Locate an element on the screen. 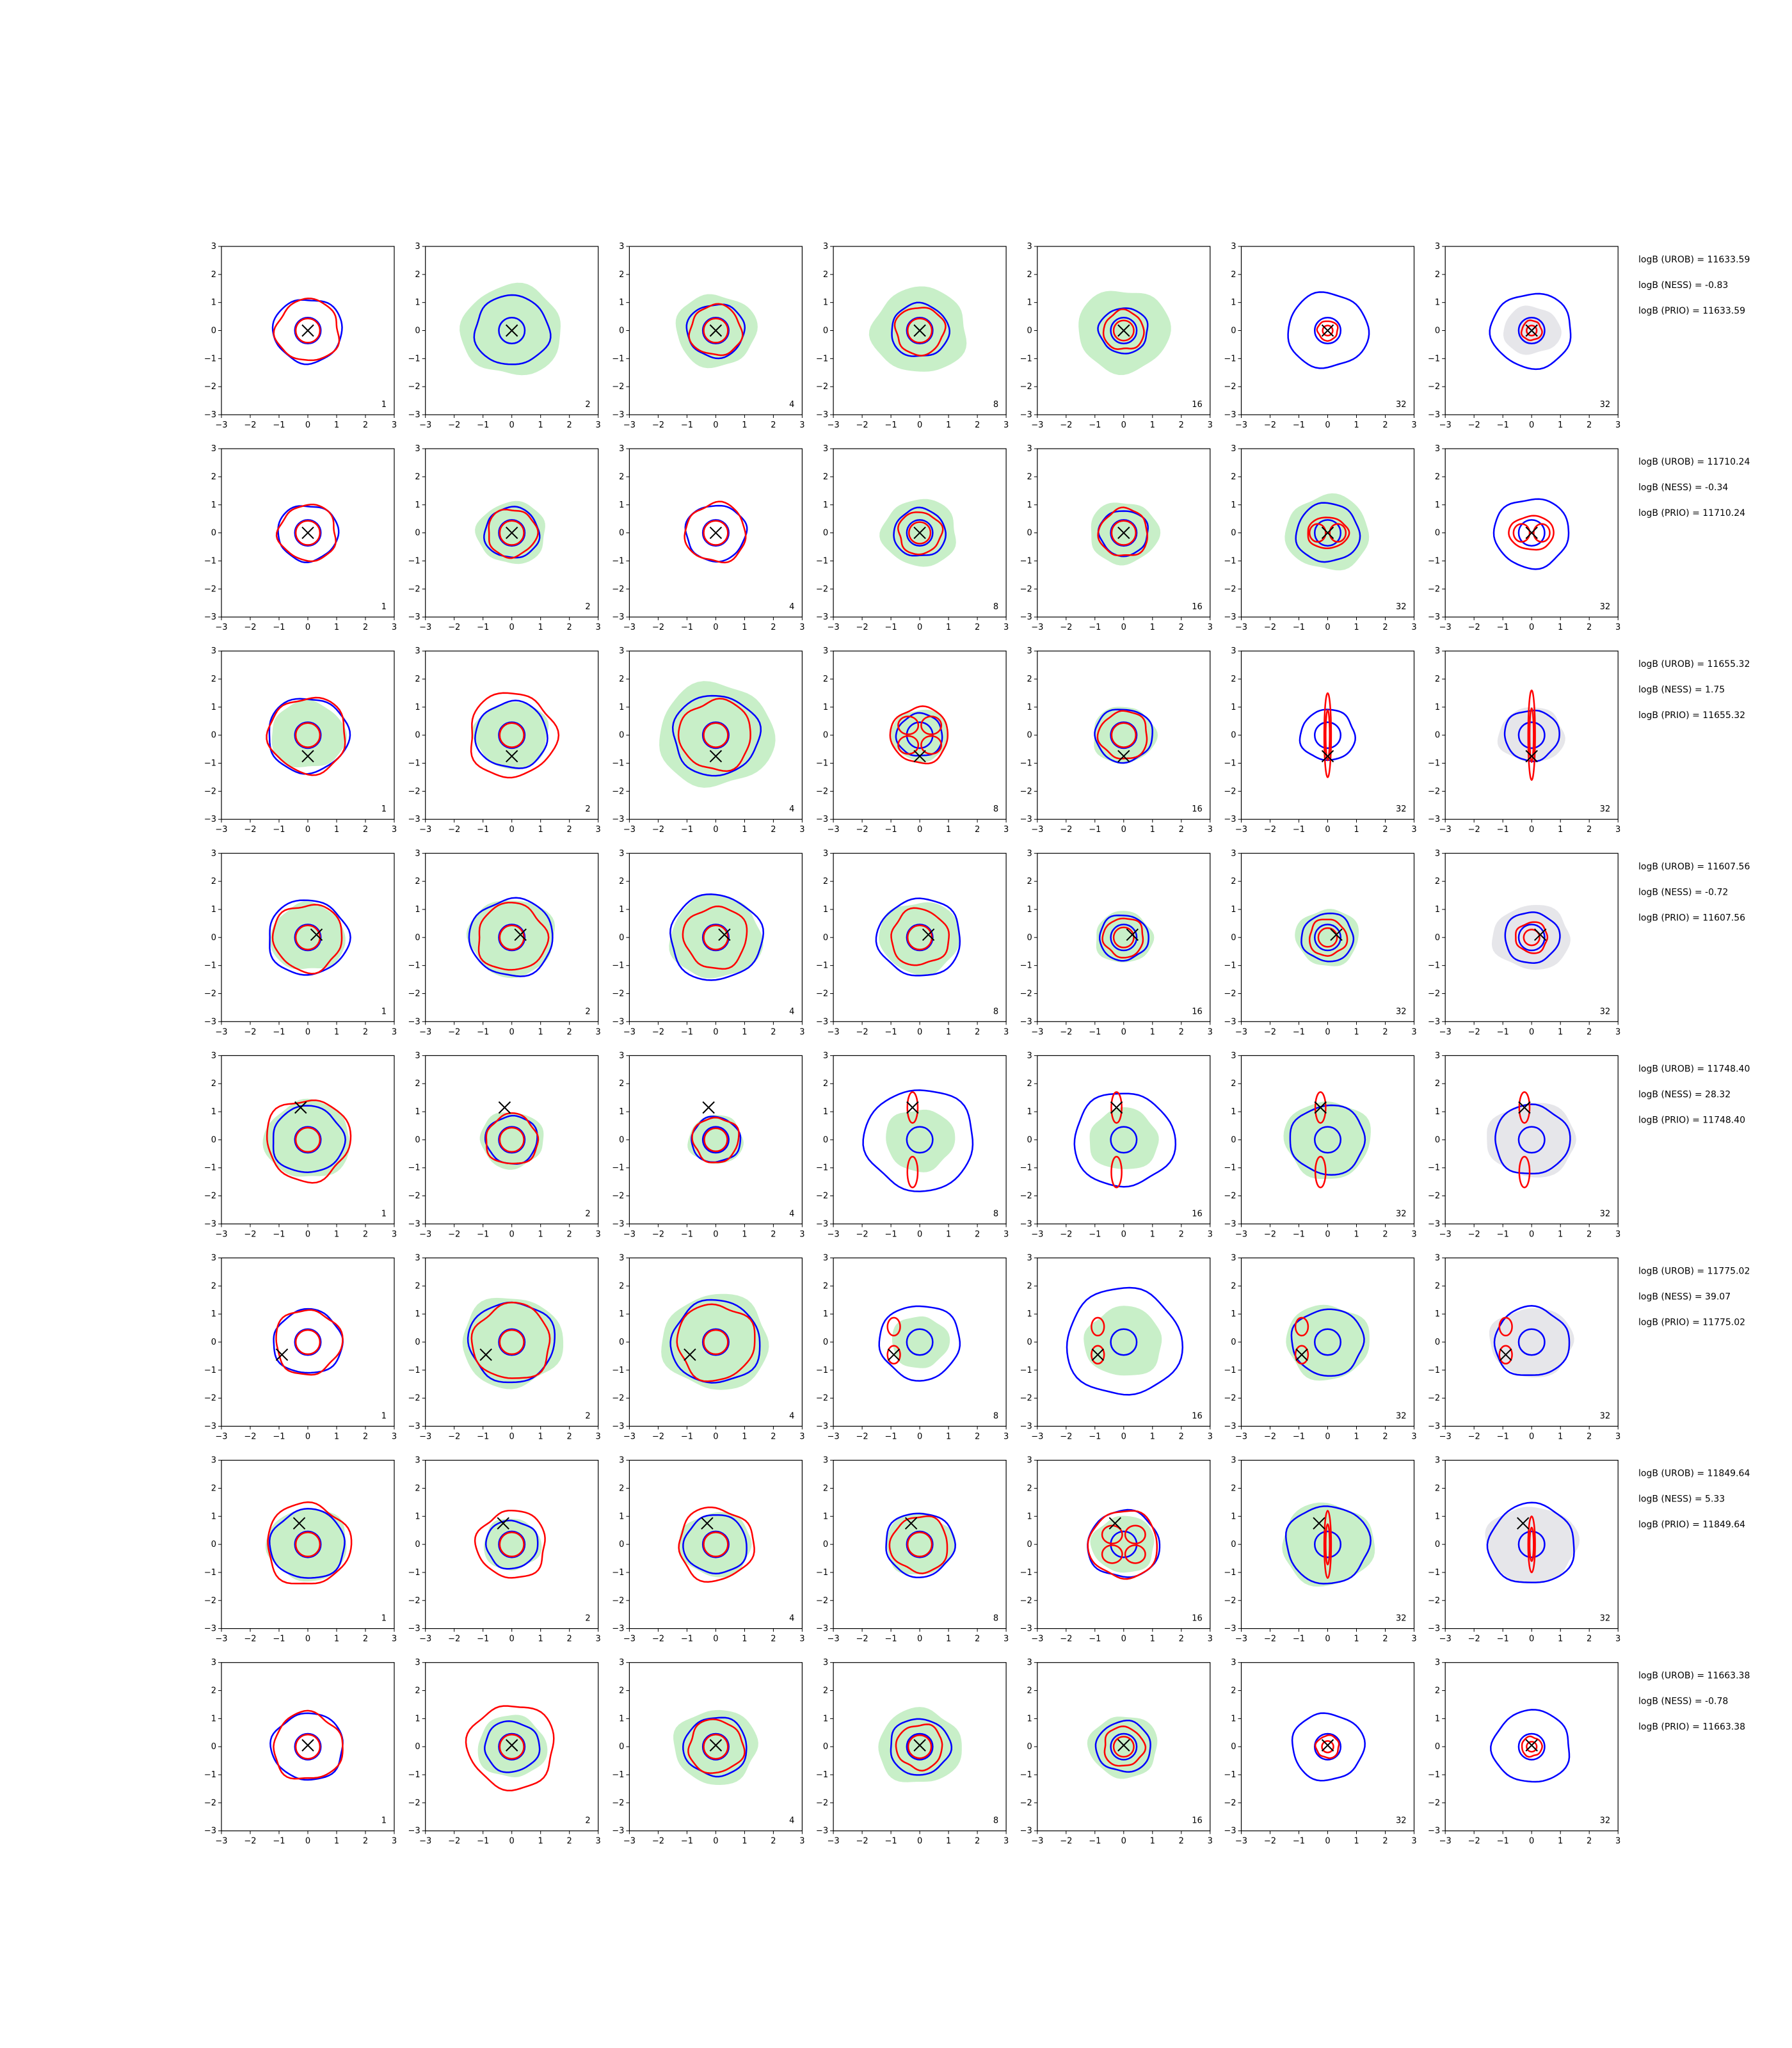 The image size is (1792, 2048). green-density-region is located at coordinates (510, 736).